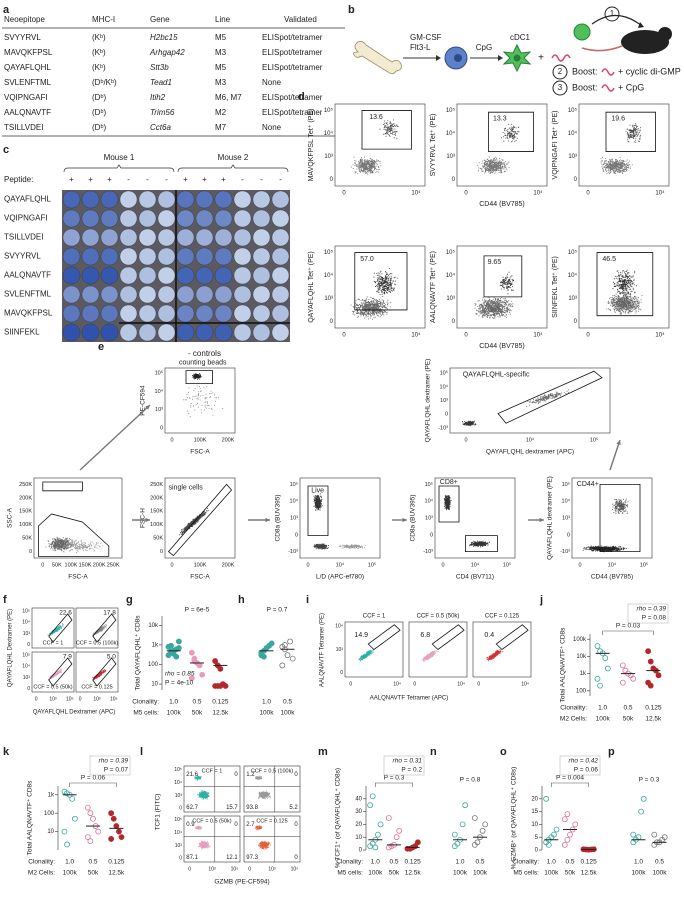 Image resolution: width=684 pixels, height=901 pixels. I want to click on y-axis-label: % TCF1⁺ (of QAYAFLQHL⁺ CD8s), so click(338, 818).